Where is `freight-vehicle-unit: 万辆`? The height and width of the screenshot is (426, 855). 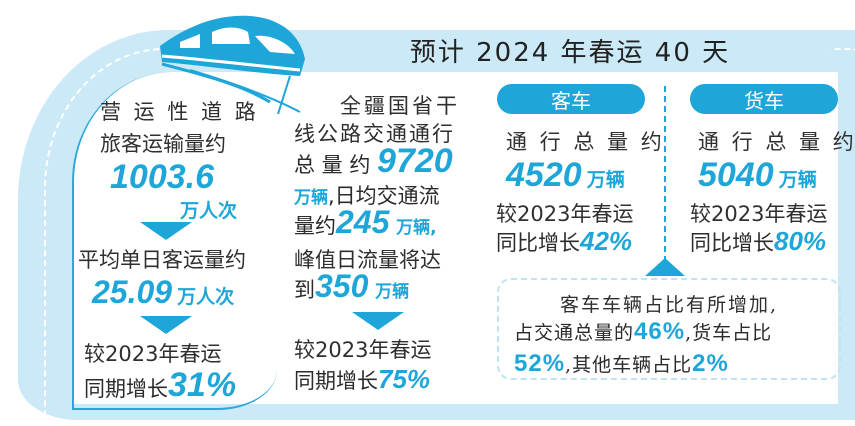 freight-vehicle-unit: 万辆 is located at coordinates (797, 180).